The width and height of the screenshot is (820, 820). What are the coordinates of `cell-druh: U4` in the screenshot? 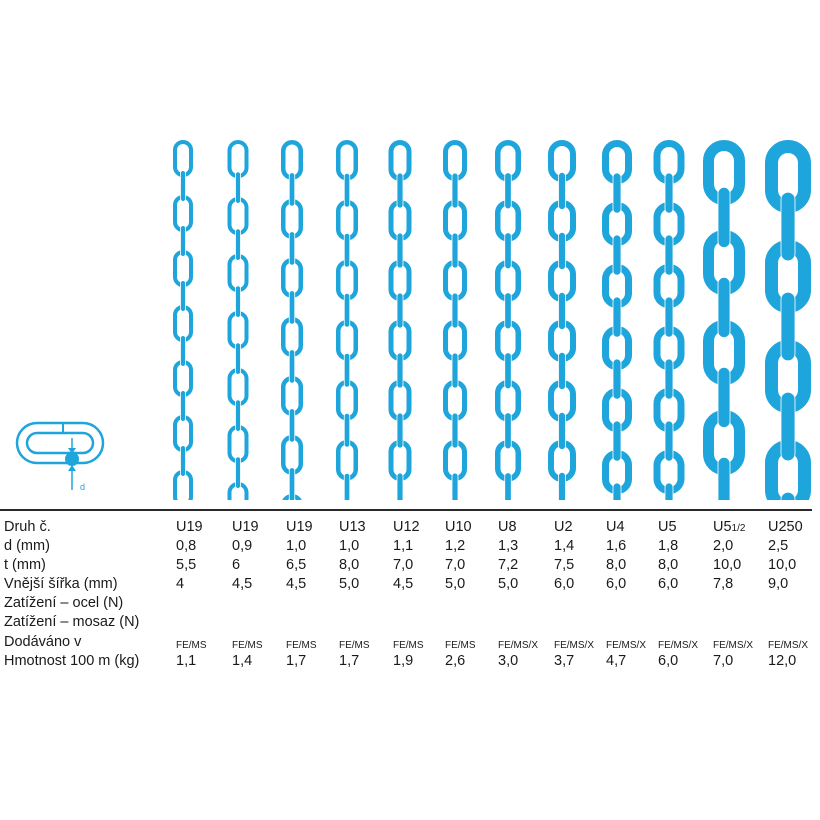 It's located at (615, 527).